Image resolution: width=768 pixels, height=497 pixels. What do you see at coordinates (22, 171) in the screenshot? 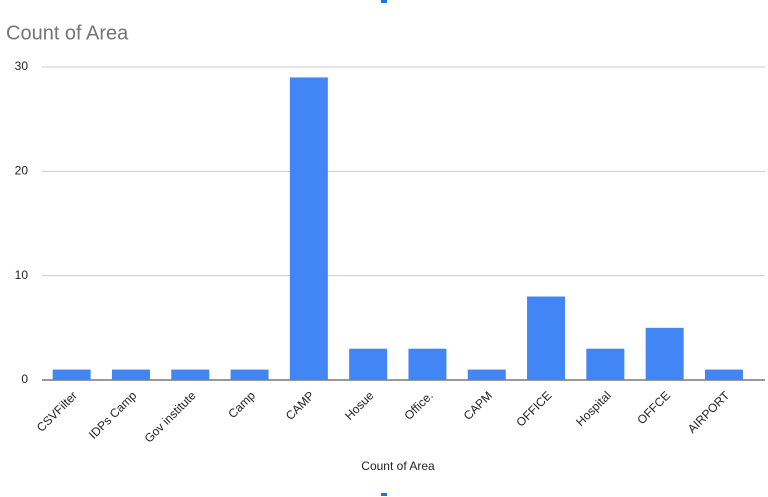
I see `y-tick-label: 20` at bounding box center [22, 171].